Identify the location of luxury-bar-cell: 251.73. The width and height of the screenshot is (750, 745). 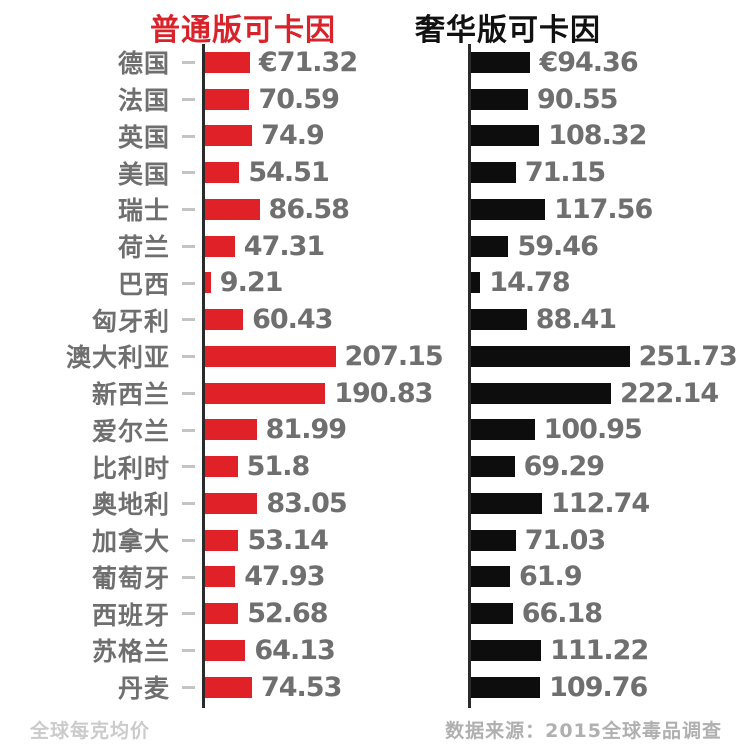
(604, 356).